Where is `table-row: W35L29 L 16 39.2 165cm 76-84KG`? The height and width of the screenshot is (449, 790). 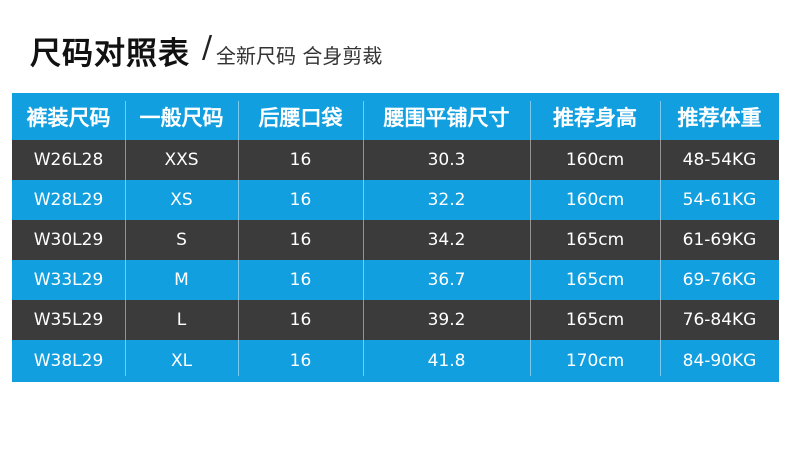
table-row: W35L29 L 16 39.2 165cm 76-84KG is located at coordinates (395, 320).